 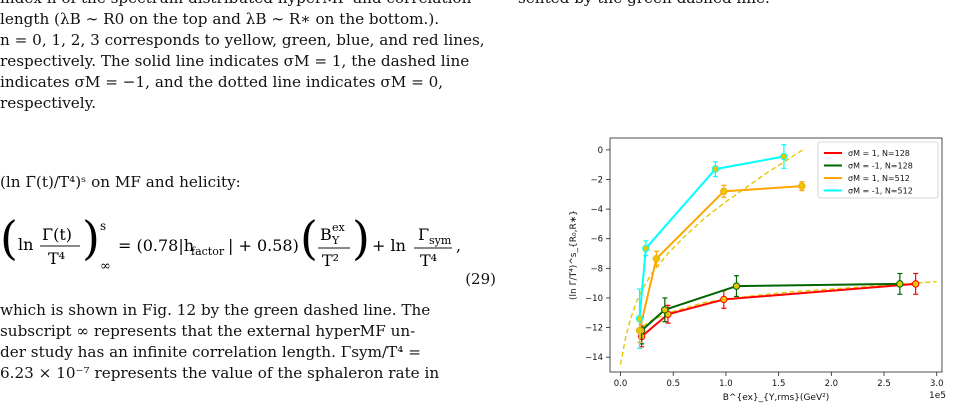 I want to click on equation-number: (29), so click(x=480, y=279).